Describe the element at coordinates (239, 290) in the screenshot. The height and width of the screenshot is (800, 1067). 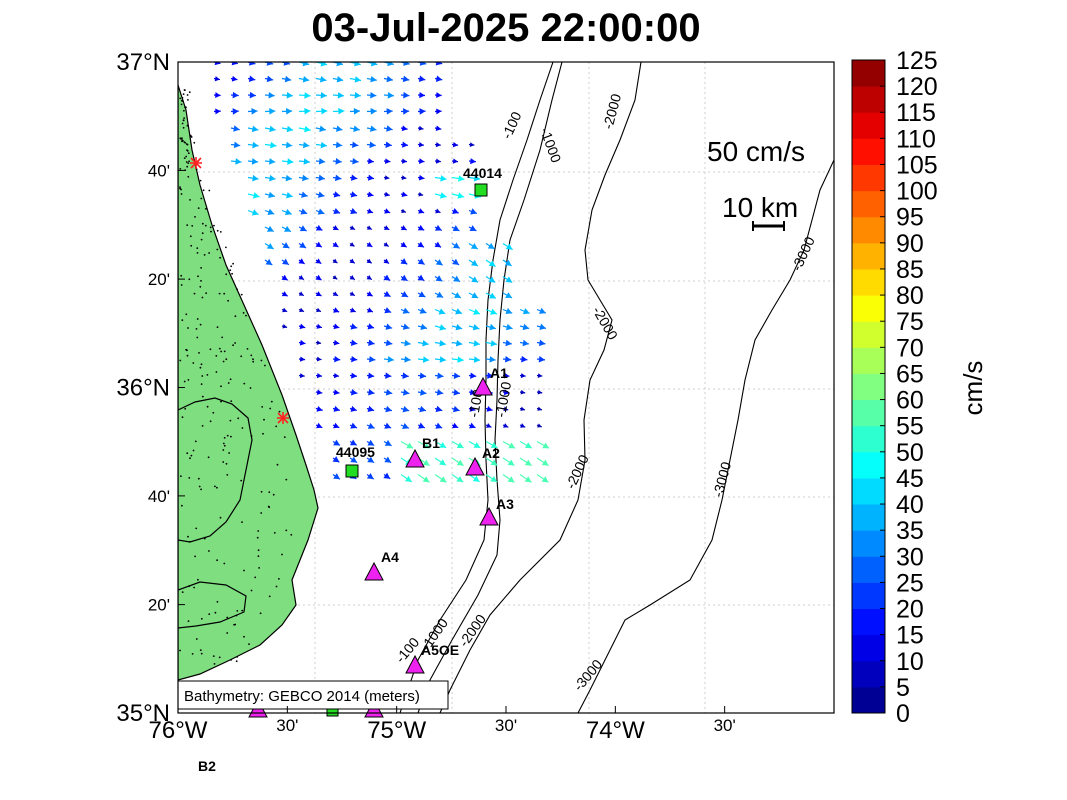
I see `hf-radar-sites` at that location.